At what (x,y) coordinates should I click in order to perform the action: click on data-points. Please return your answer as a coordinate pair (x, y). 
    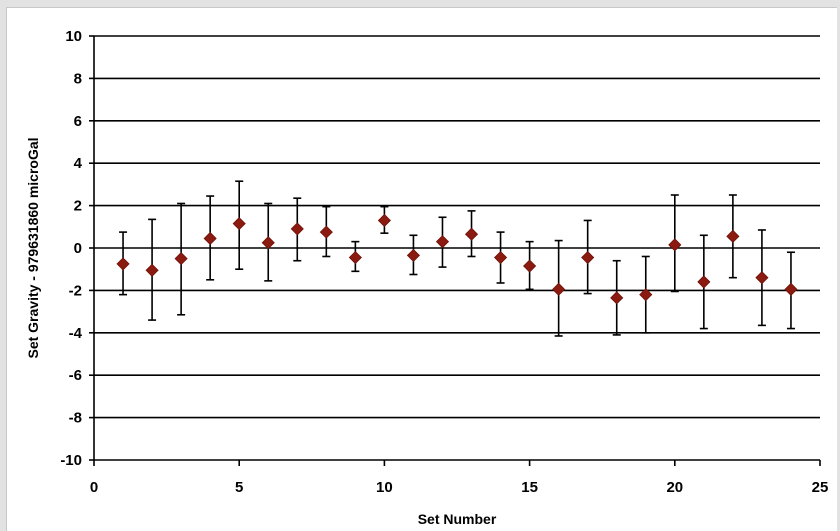
    Looking at the image, I should click on (457, 259).